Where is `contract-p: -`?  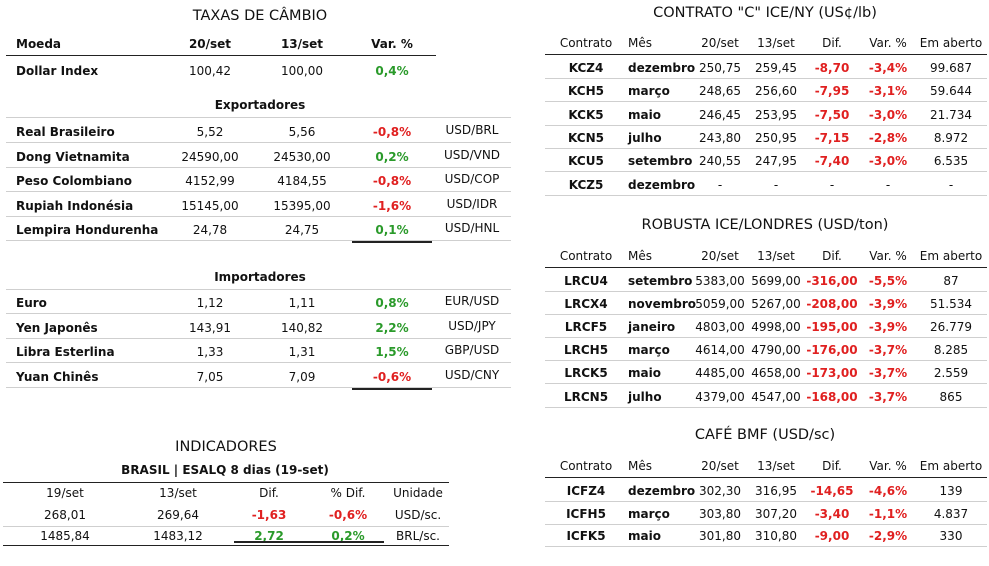 contract-p: - is located at coordinates (888, 184).